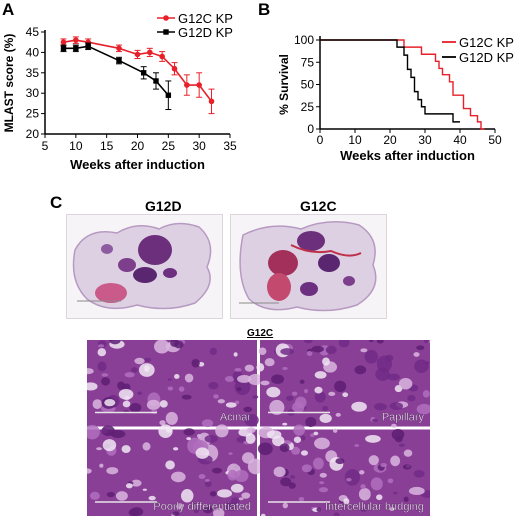  Describe the element at coordinates (33, 52) in the screenshot. I see `y-tick-label: 40` at that location.